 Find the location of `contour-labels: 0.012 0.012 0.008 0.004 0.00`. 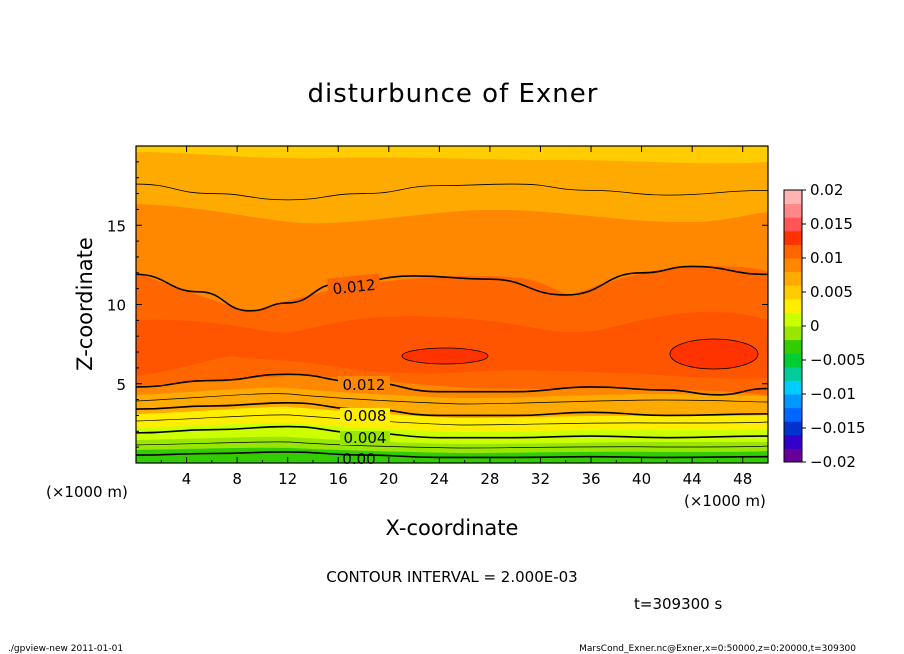

contour-labels: 0.012 0.012 0.008 0.004 0.00 is located at coordinates (358, 370).